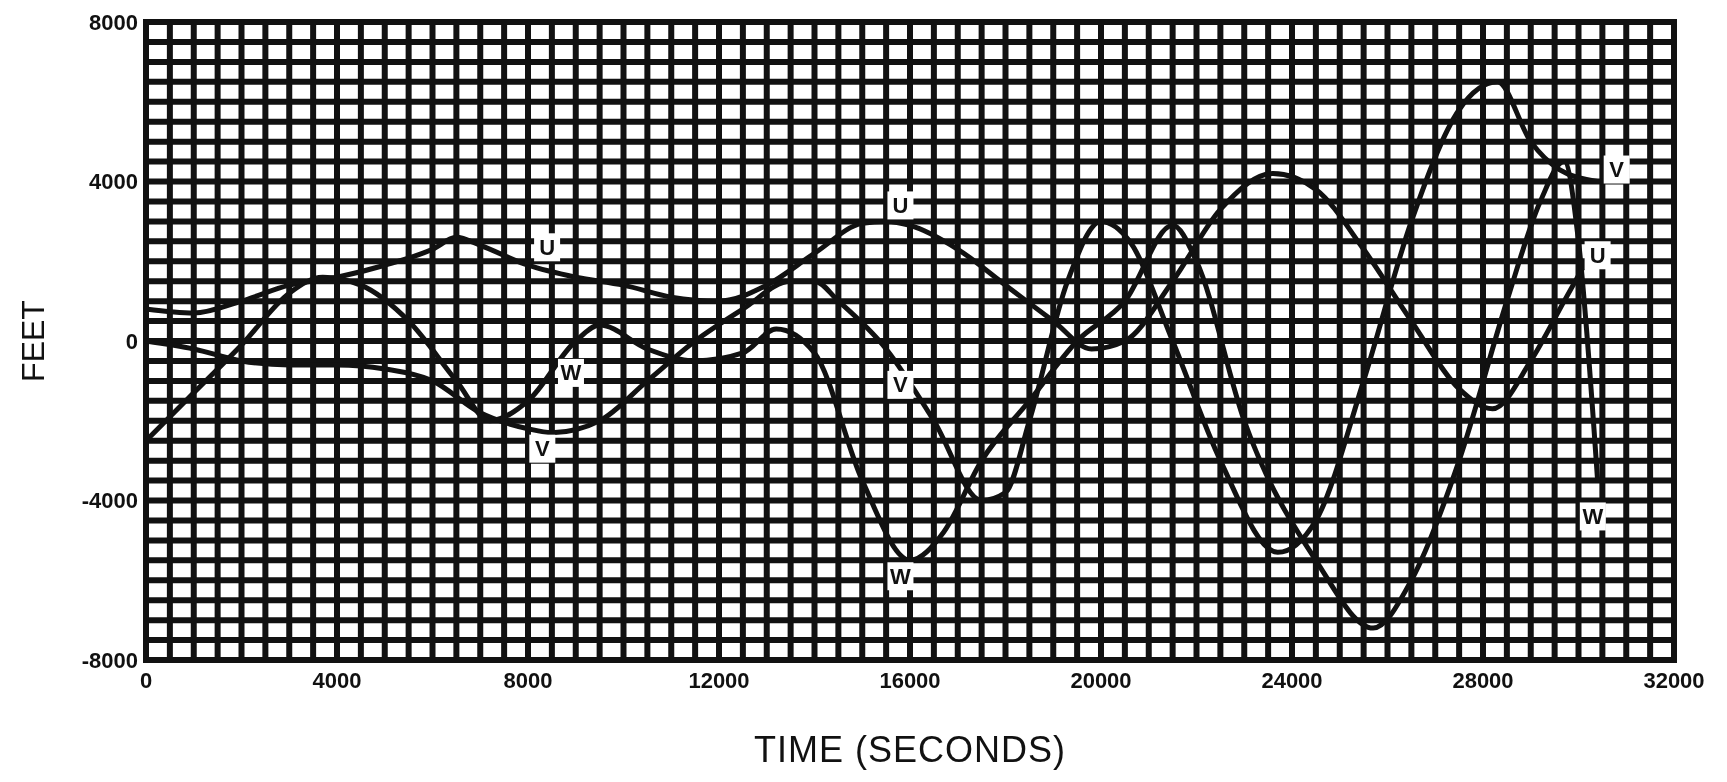 The image size is (1727, 782). I want to click on x-tick-label: 20000, so click(1101, 680).